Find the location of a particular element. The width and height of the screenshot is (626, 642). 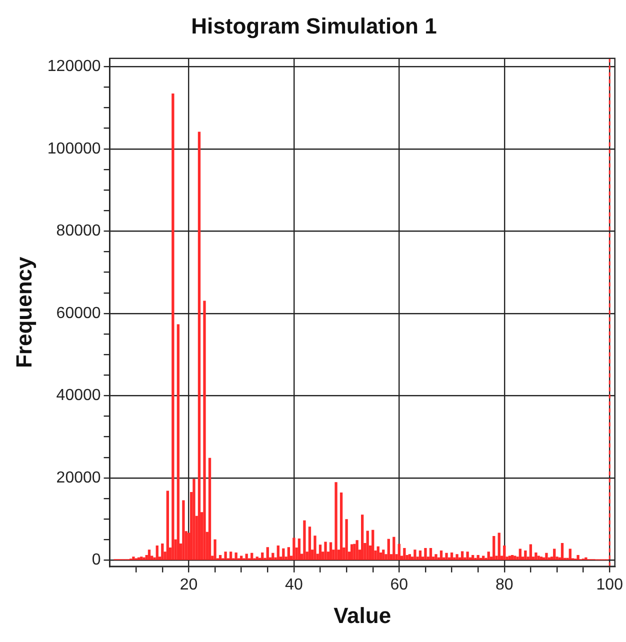

x-tick-label: 20 is located at coordinates (189, 585).